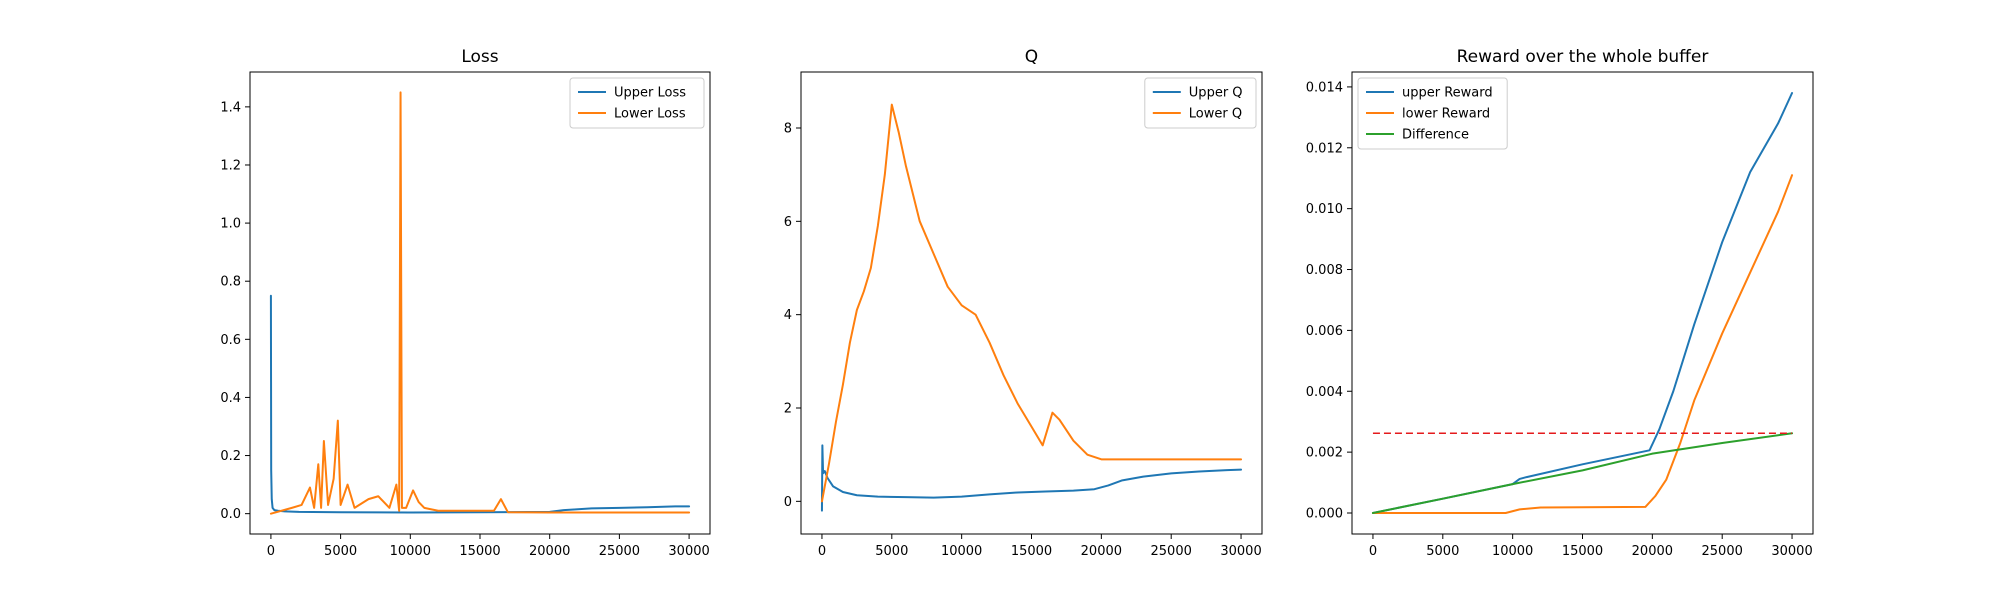 This screenshot has width=2000, height=600. Describe the element at coordinates (1031, 478) in the screenshot. I see `series-line-upper-q` at that location.